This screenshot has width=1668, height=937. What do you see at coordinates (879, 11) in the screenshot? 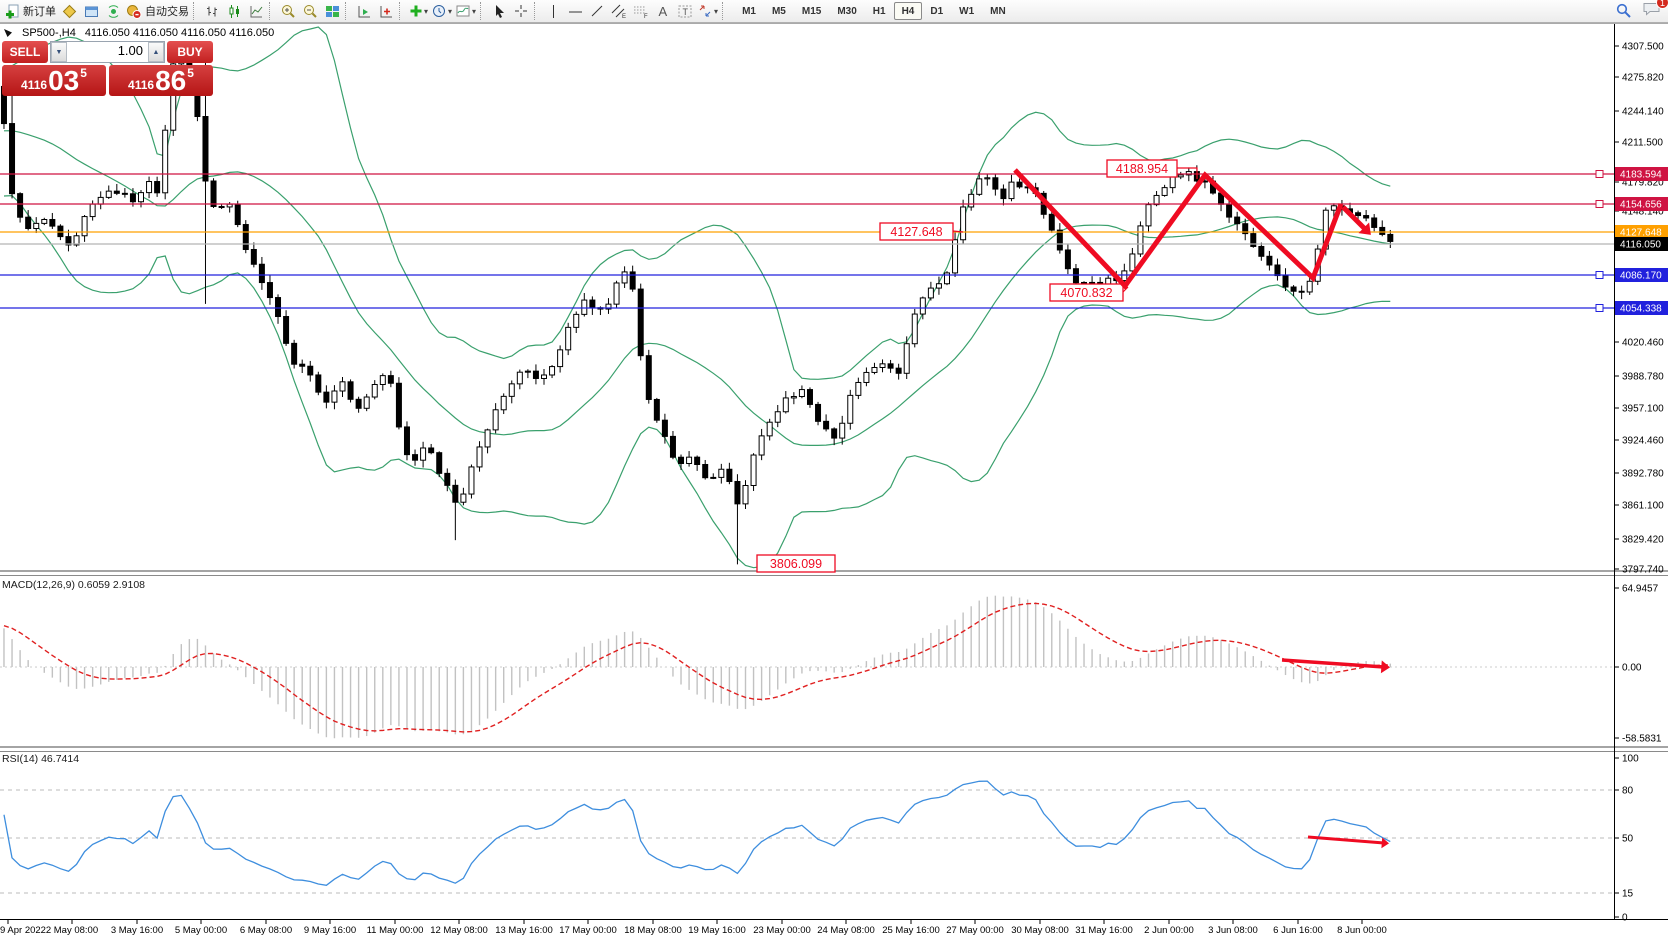
I see `timeframe-H1: H1` at bounding box center [879, 11].